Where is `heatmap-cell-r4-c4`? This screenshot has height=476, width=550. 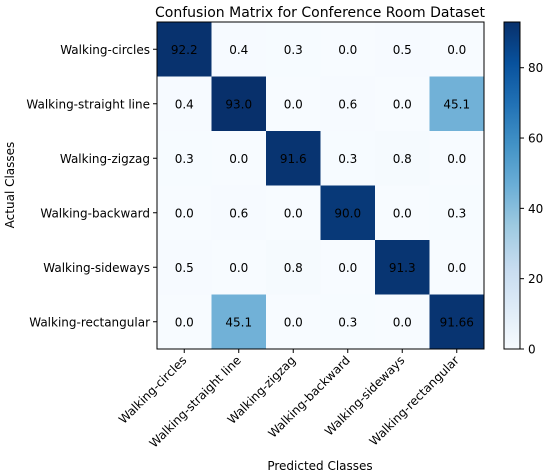 heatmap-cell-r4-c4 is located at coordinates (402, 267).